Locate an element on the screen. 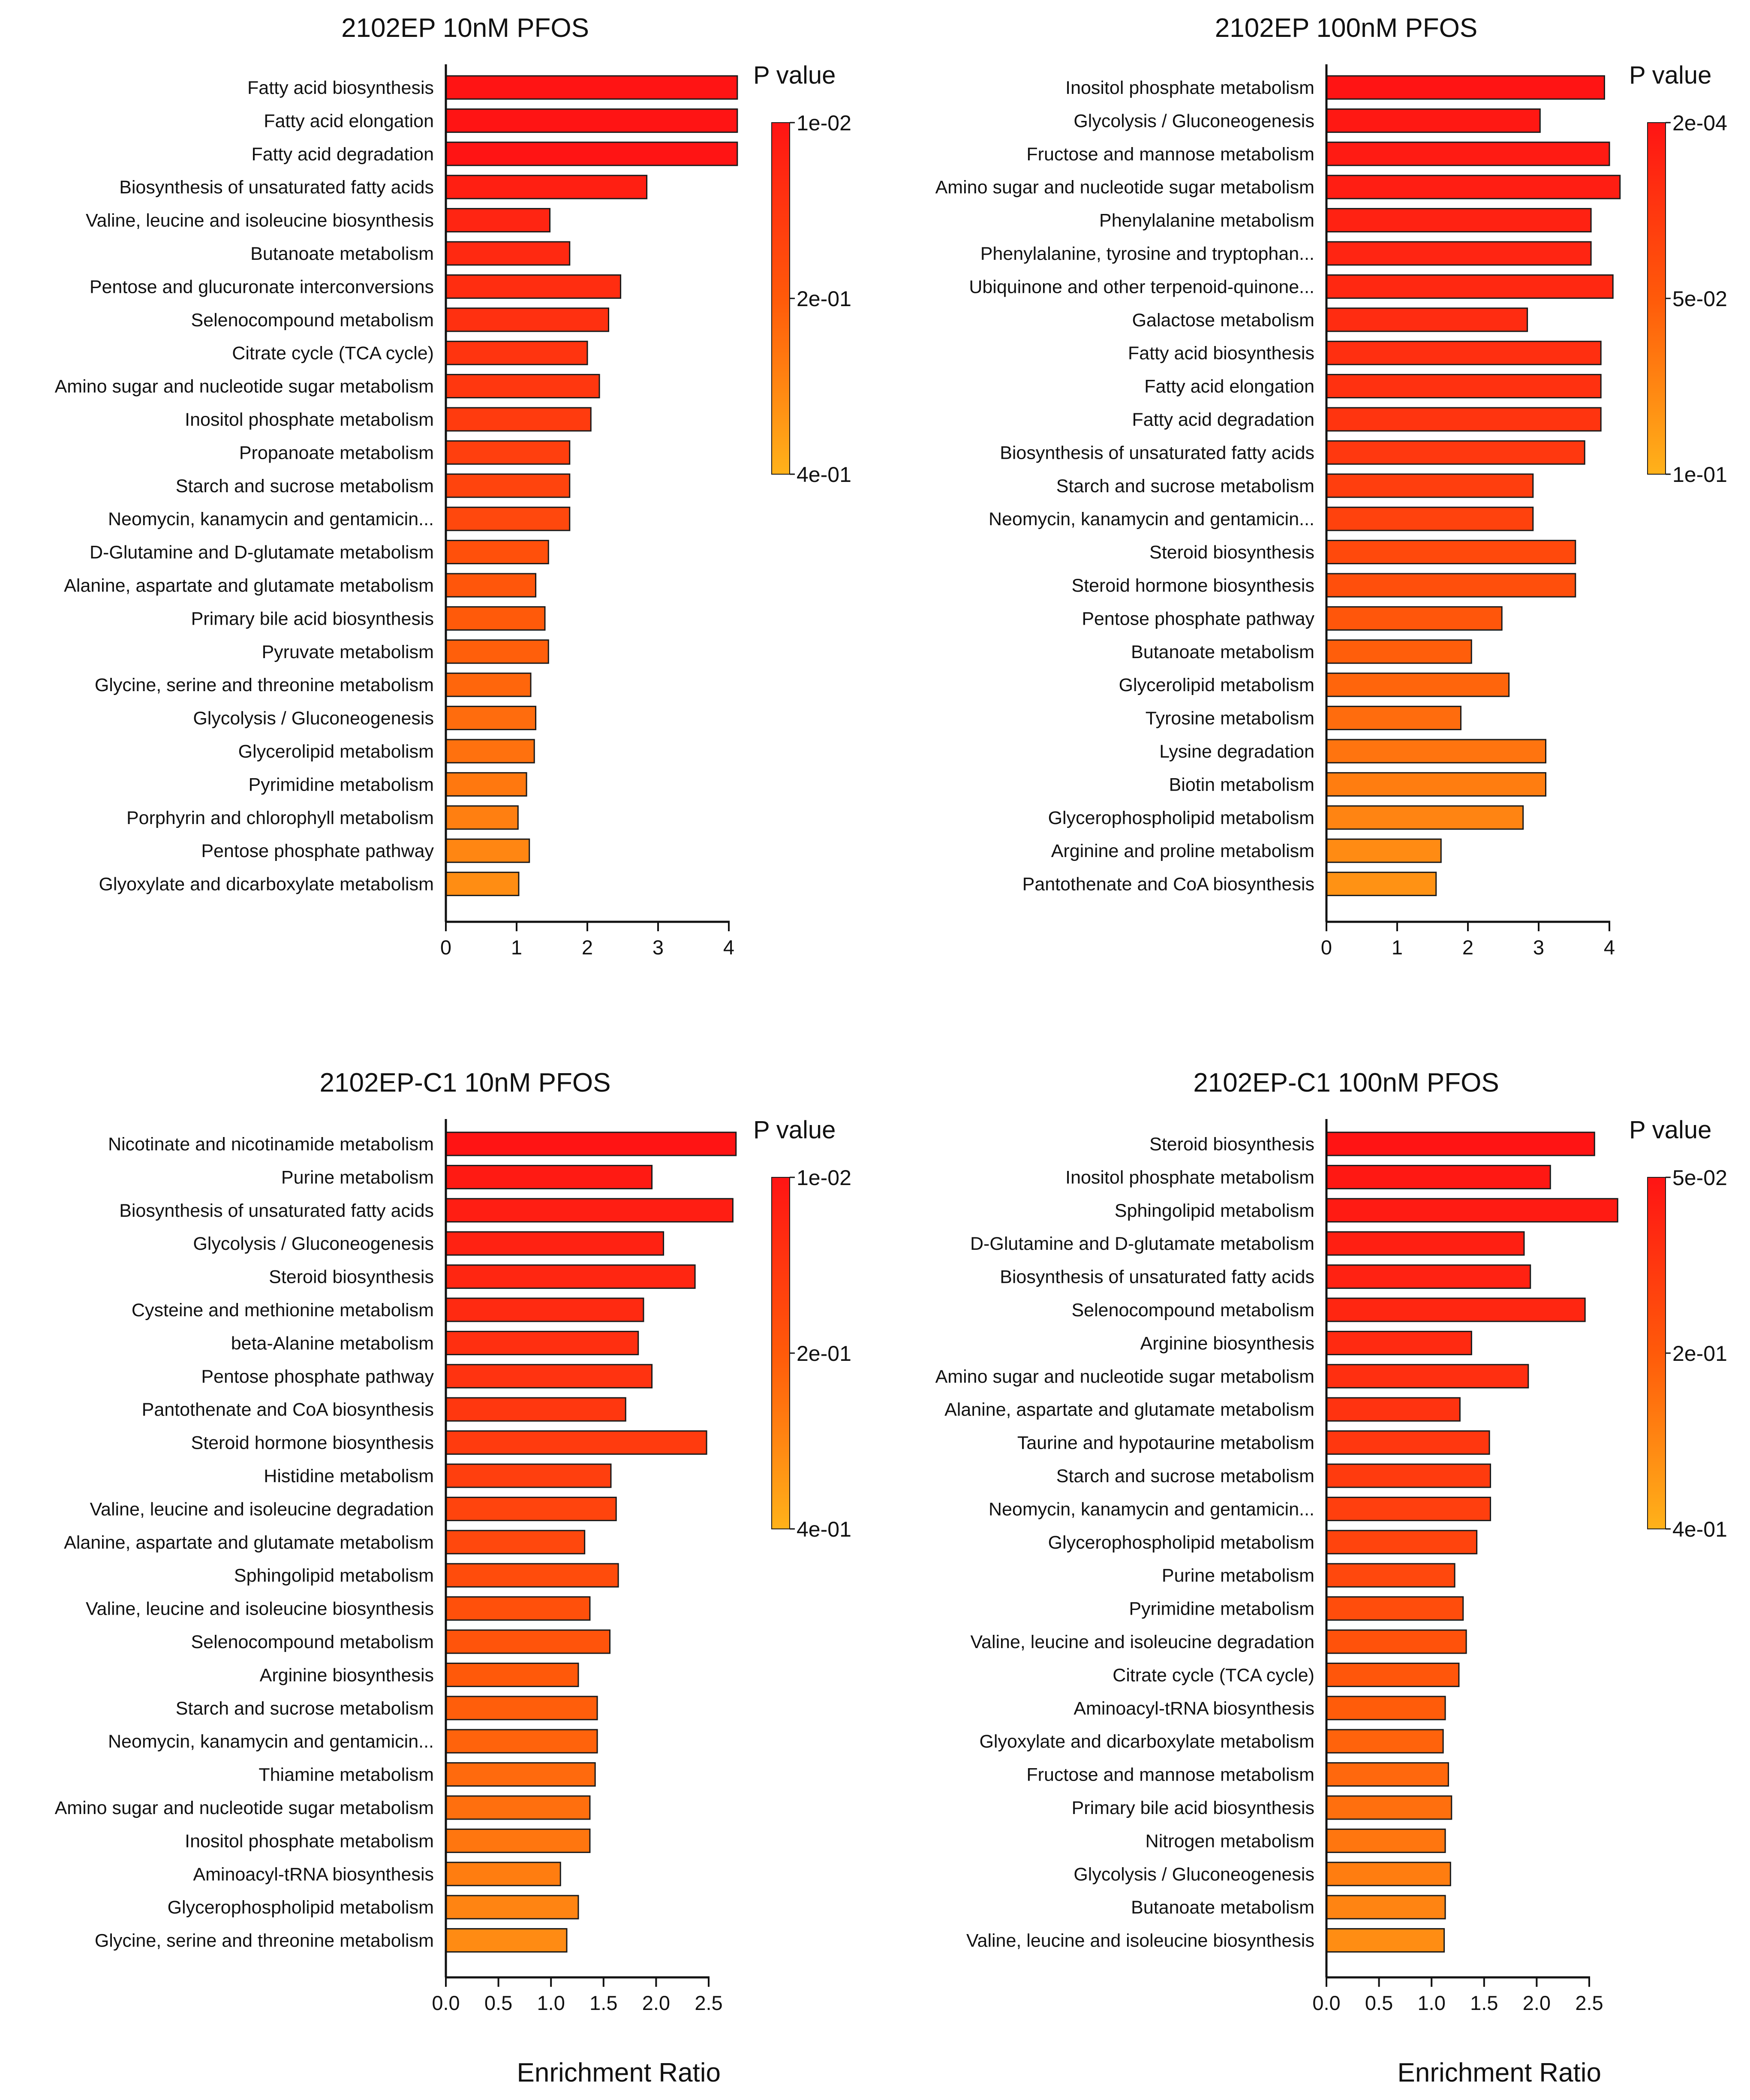 The width and height of the screenshot is (1750, 2100). x-tick-label: 3 is located at coordinates (1539, 947).